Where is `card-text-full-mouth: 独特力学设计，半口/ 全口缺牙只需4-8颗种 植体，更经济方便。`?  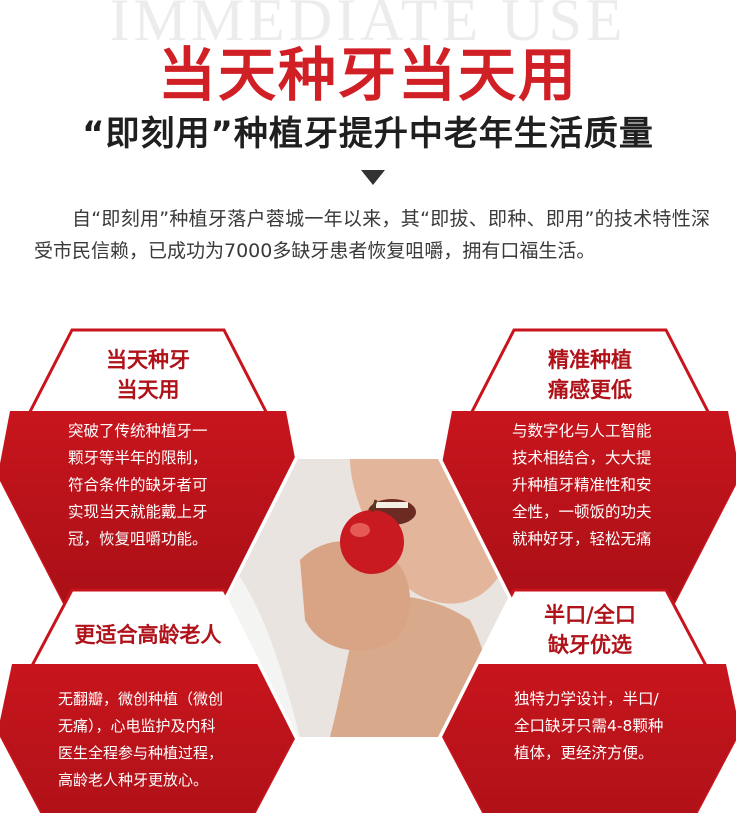
card-text-full-mouth: 独特力学设计，半口/ 全口缺牙只需4-8颗种 植体，更经济方便。 is located at coordinates (604, 726).